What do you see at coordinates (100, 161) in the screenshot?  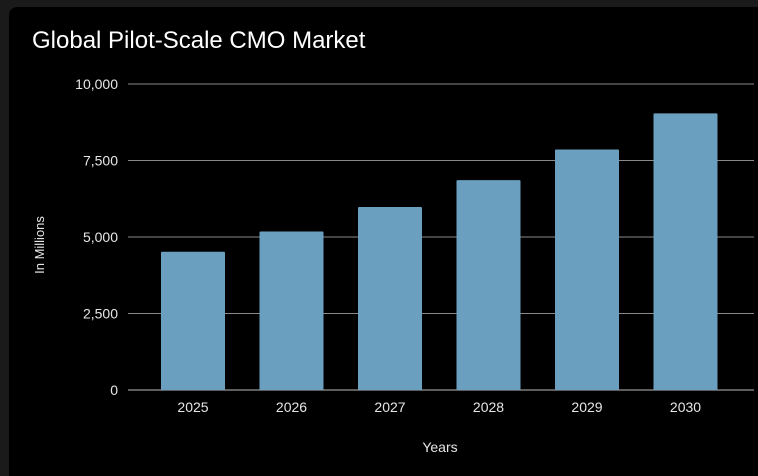 I see `y-tick-label: 7,500` at bounding box center [100, 161].